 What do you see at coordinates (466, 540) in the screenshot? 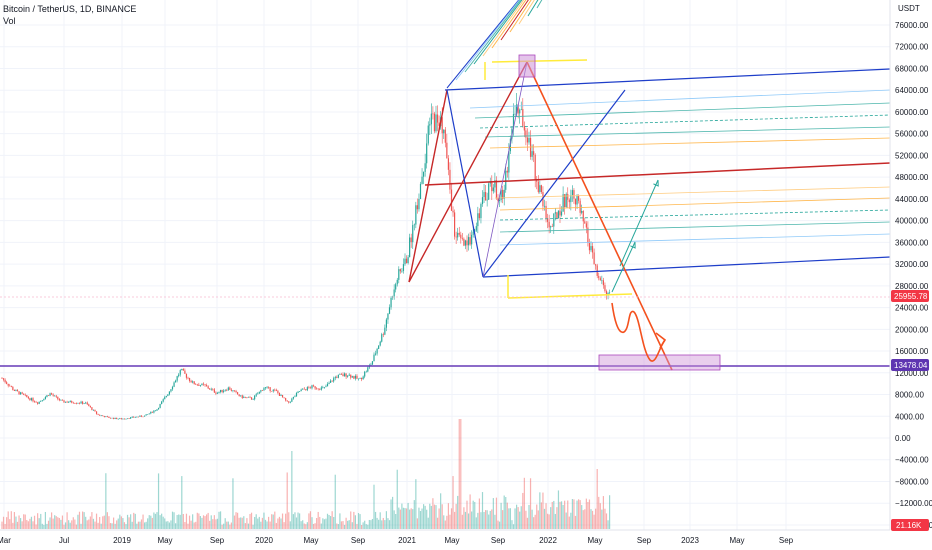
I see `time-axis` at bounding box center [466, 540].